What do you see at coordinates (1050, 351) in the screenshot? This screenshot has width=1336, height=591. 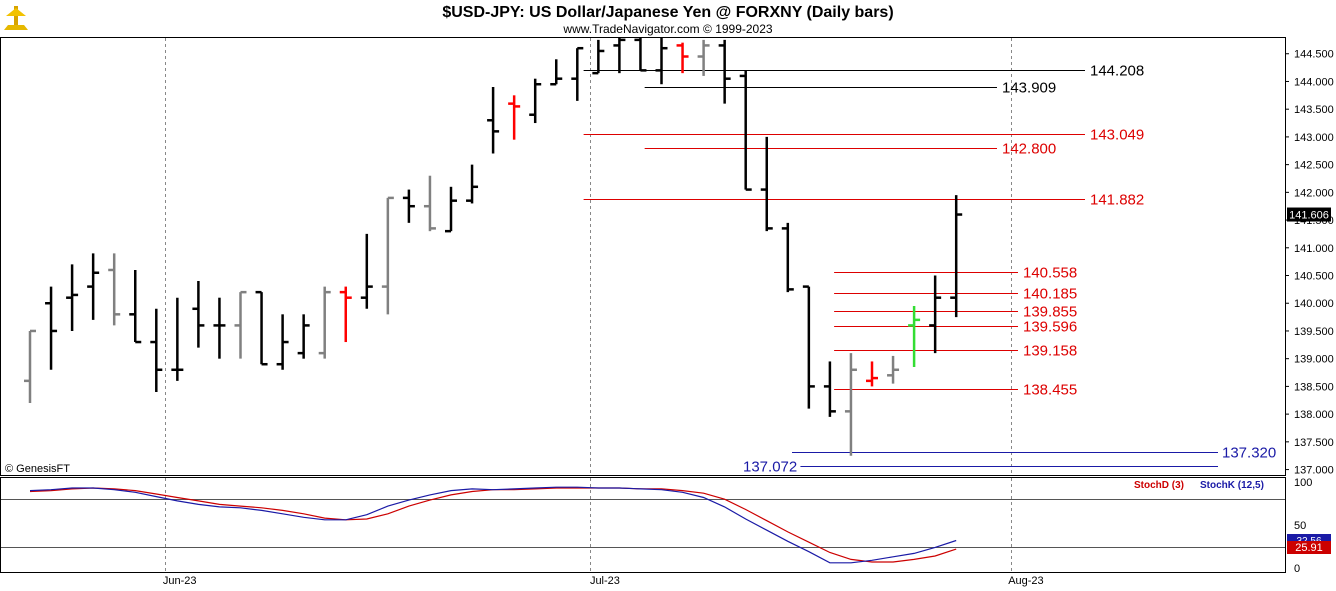 I see `level-label: 139.158` at bounding box center [1050, 351].